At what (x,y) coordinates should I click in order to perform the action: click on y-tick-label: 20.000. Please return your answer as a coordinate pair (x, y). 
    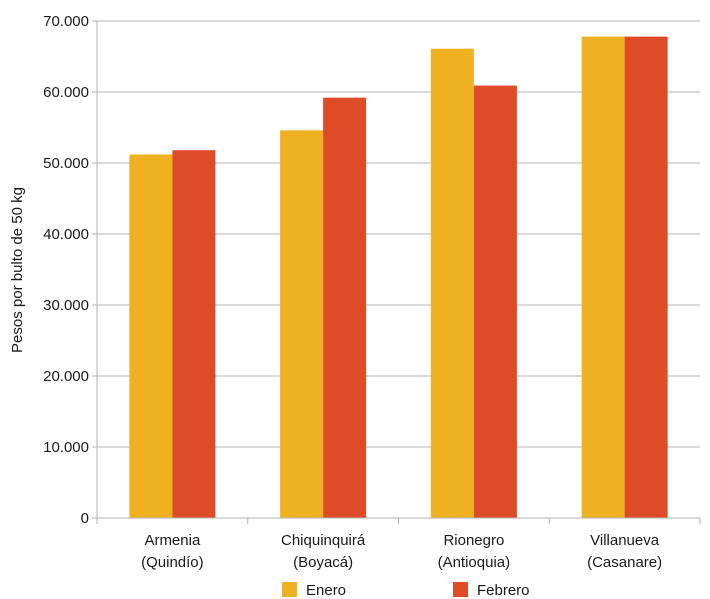
    Looking at the image, I should click on (66, 376).